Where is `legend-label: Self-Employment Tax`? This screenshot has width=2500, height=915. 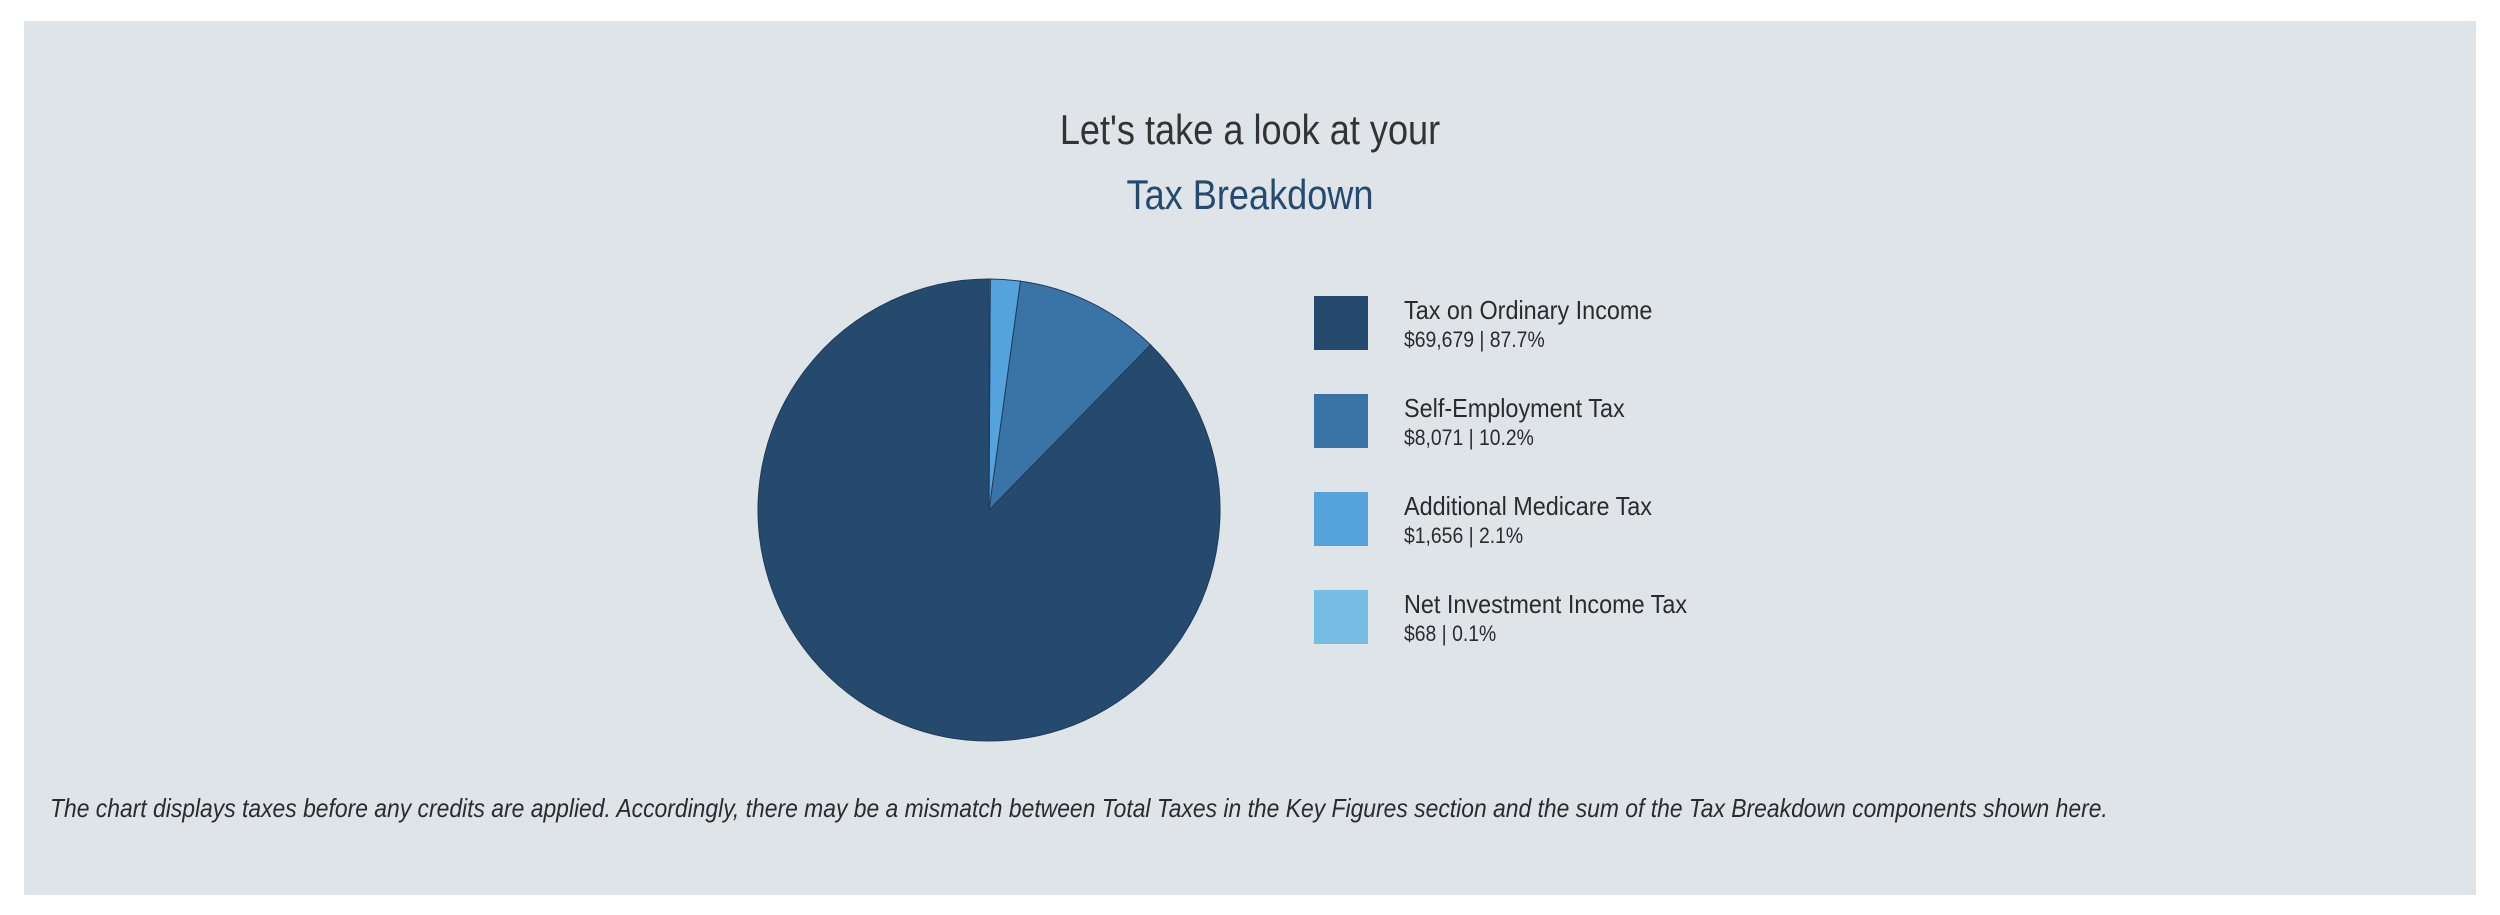
legend-label: Self-Employment Tax is located at coordinates (1514, 408).